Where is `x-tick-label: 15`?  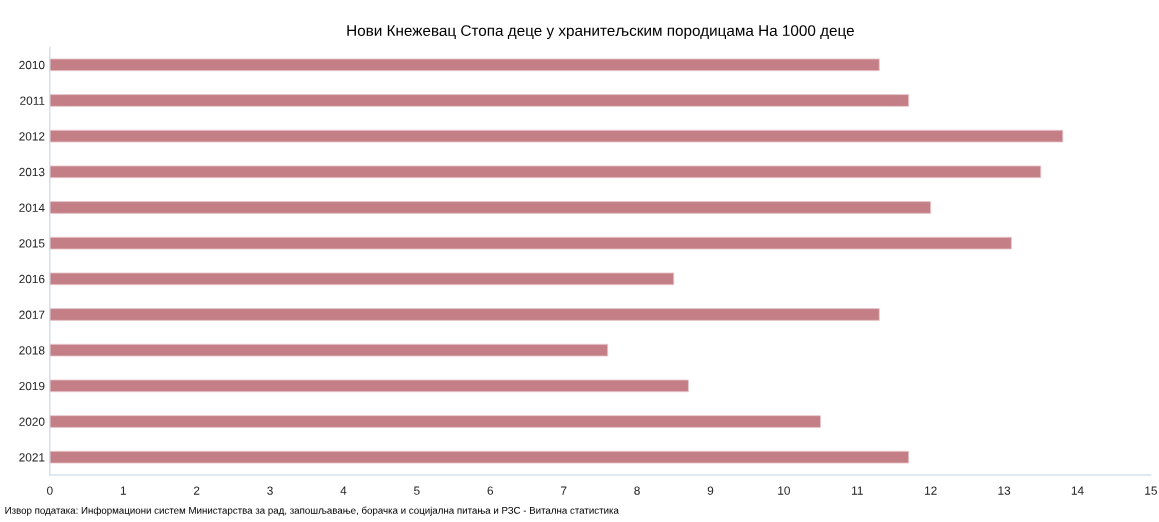
x-tick-label: 15 is located at coordinates (1151, 490).